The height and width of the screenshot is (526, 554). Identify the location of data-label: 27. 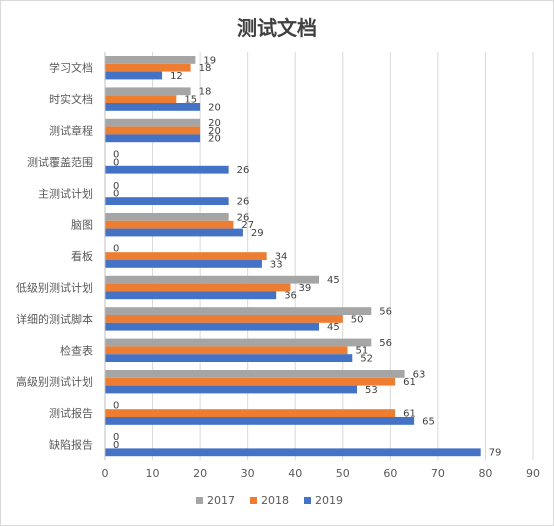
(247, 225).